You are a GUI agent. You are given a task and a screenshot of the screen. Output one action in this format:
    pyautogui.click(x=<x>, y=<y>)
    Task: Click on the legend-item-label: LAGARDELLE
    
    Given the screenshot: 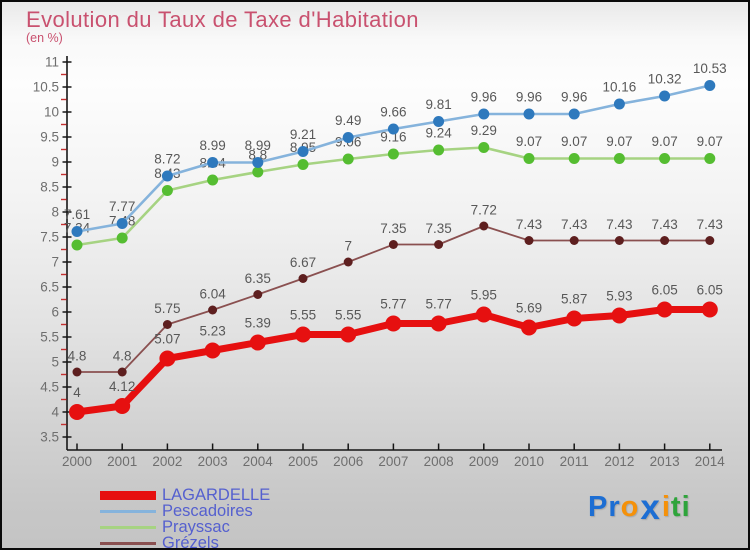 What is the action you would take?
    pyautogui.click(x=216, y=495)
    